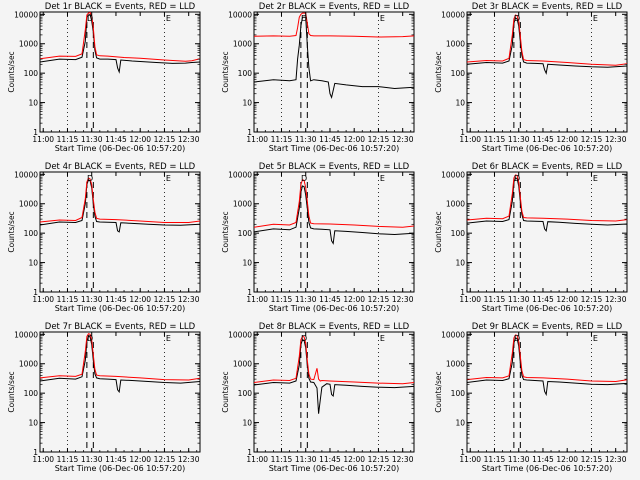 The width and height of the screenshot is (640, 480). What do you see at coordinates (547, 167) in the screenshot?
I see `panel-title: Det 6r BLACK = Events, RED = LLD` at bounding box center [547, 167].